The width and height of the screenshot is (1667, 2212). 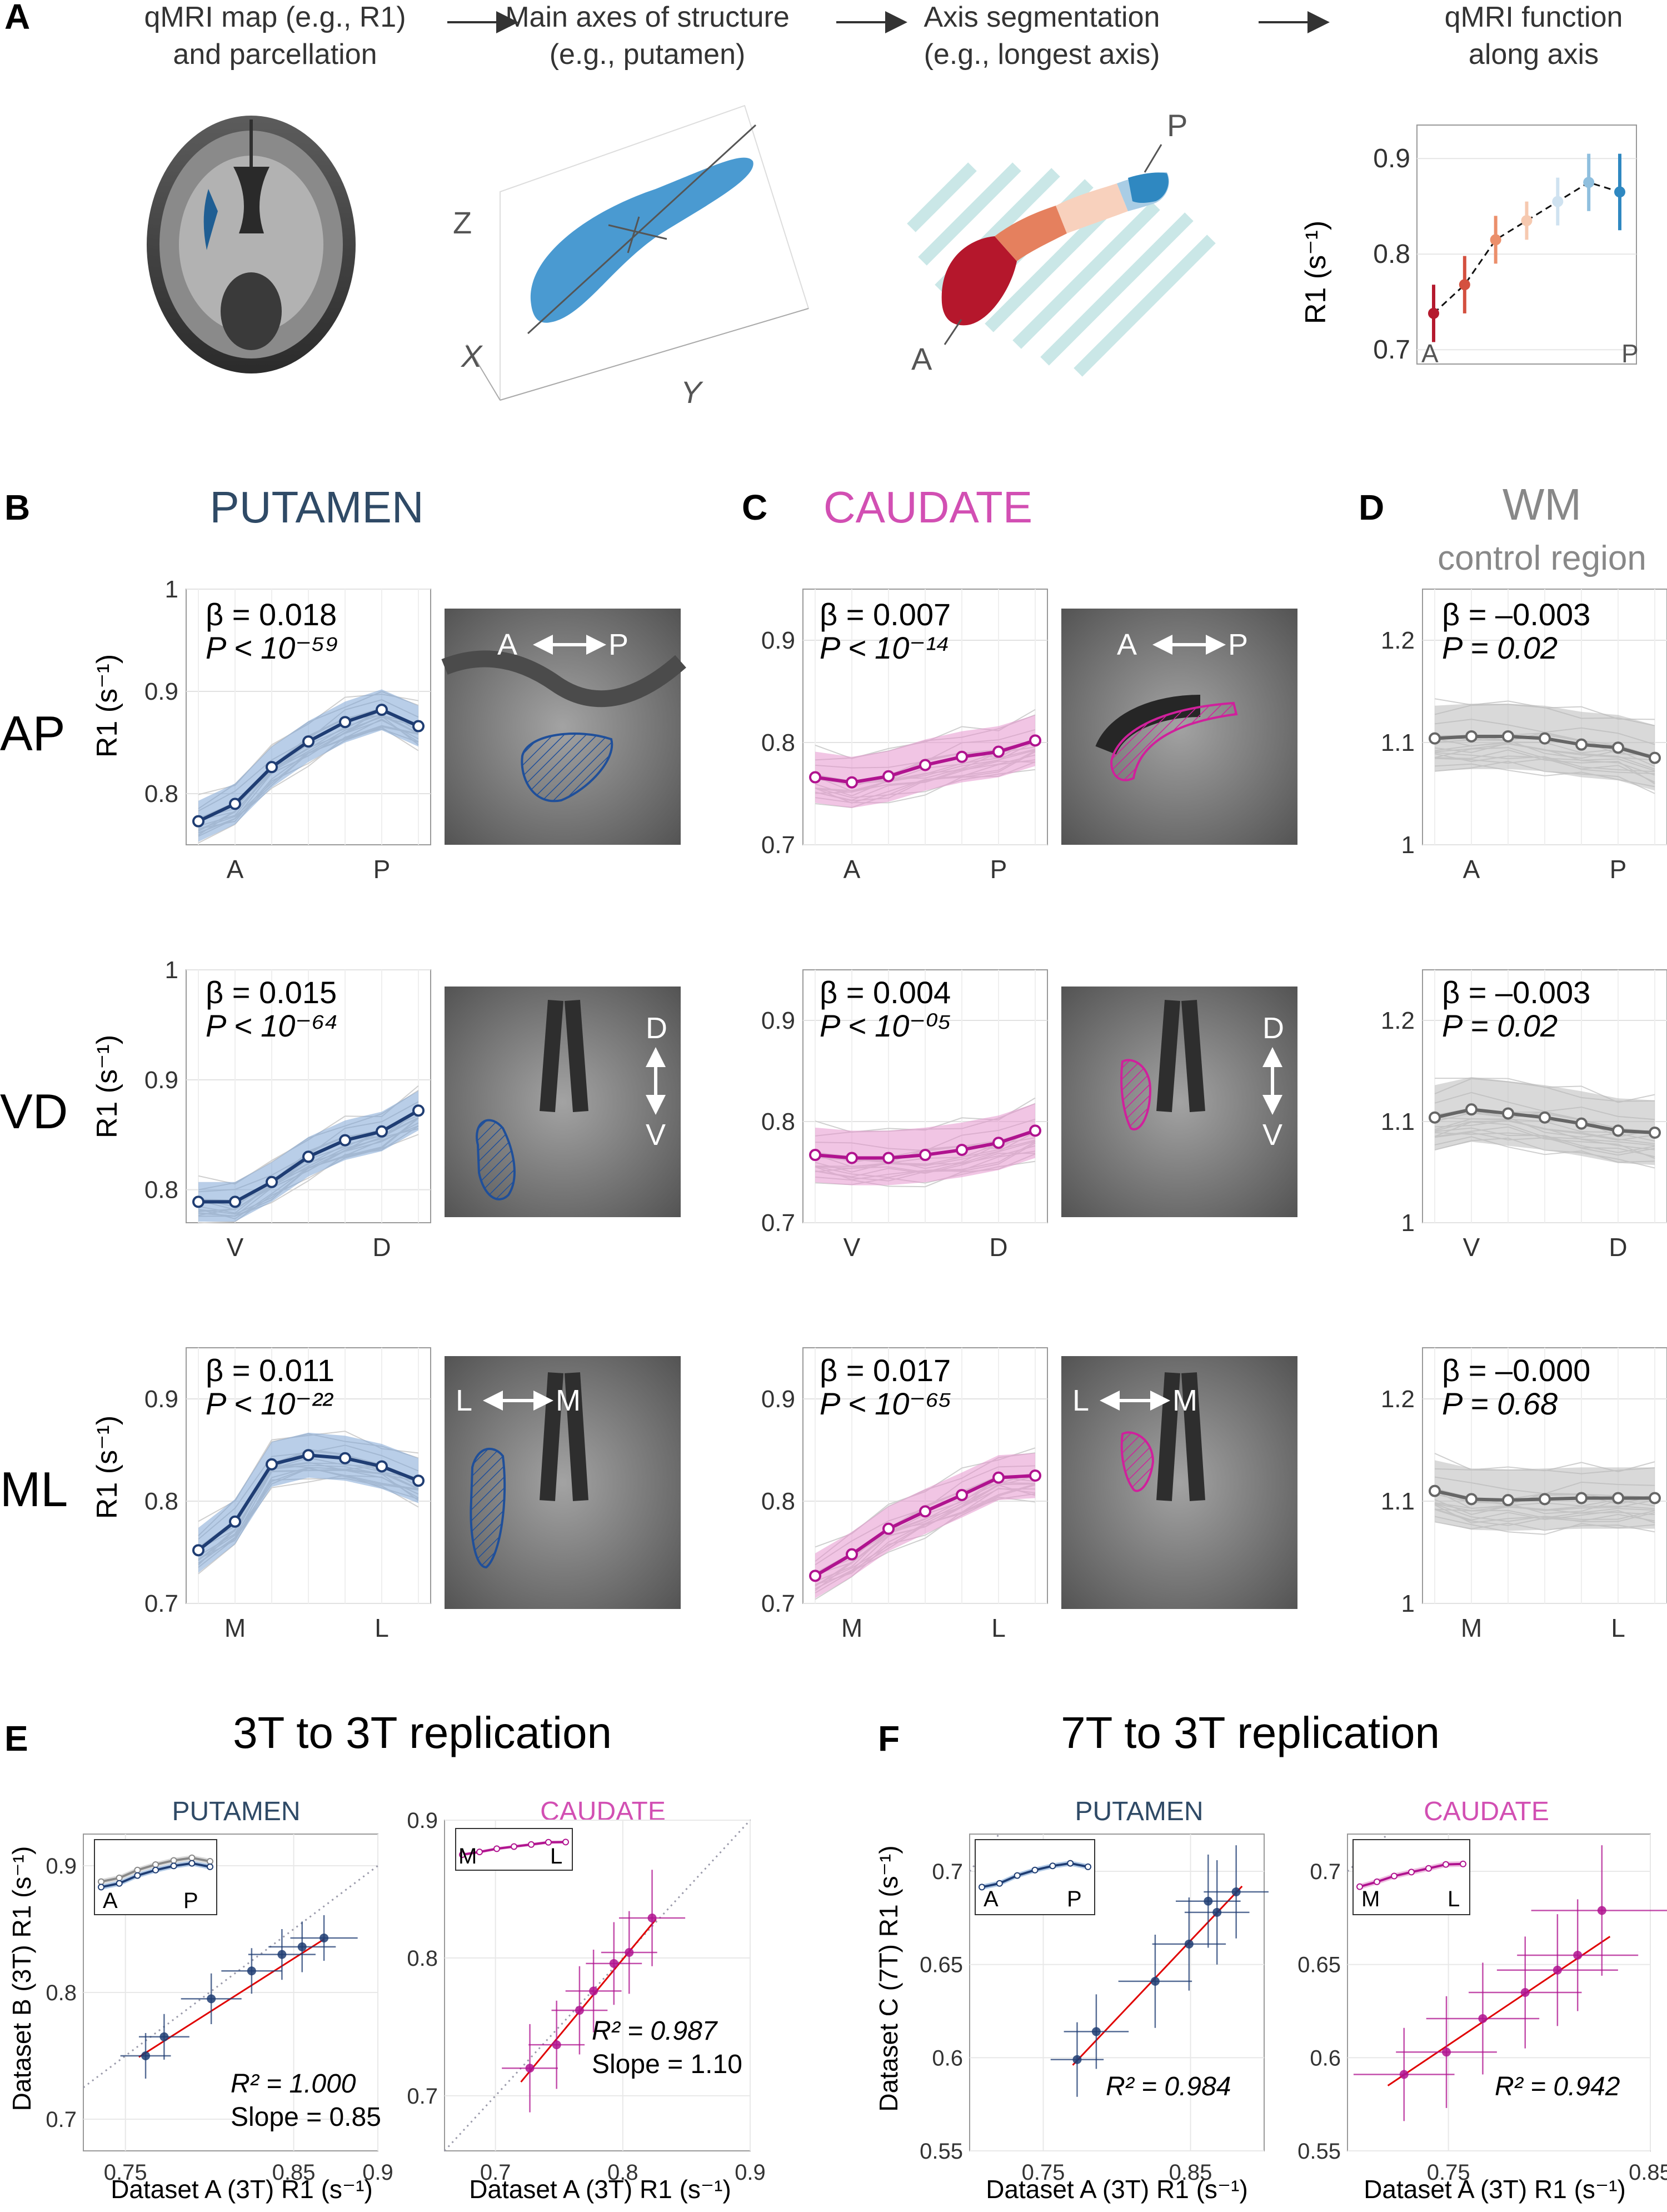 What do you see at coordinates (471, 356) in the screenshot?
I see `axis-x-label: X` at bounding box center [471, 356].